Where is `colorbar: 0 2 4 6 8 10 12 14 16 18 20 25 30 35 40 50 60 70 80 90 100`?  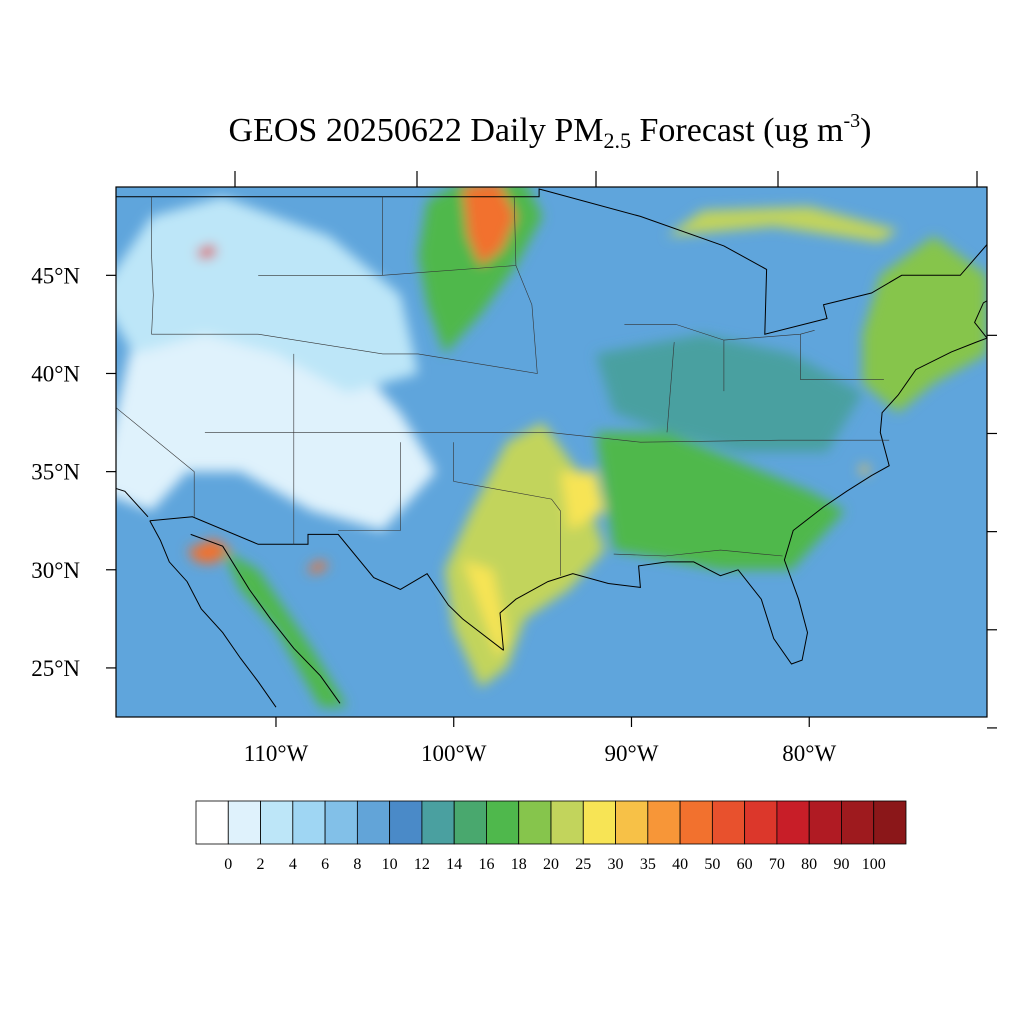 colorbar: 0 2 4 6 8 10 12 14 16 18 20 25 30 35 40 50 60 70 80 90 100 is located at coordinates (551, 836).